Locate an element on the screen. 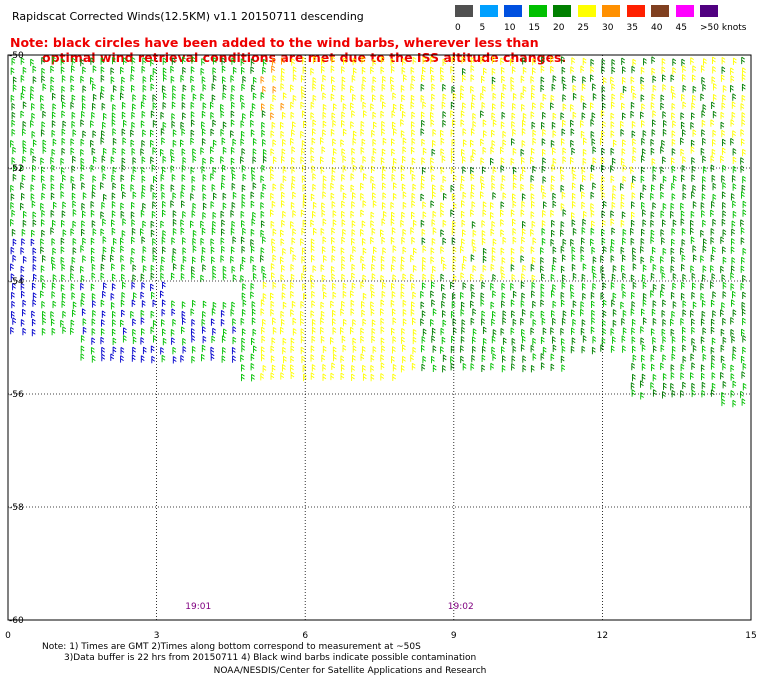  legend-label: 0 is located at coordinates (458, 28).